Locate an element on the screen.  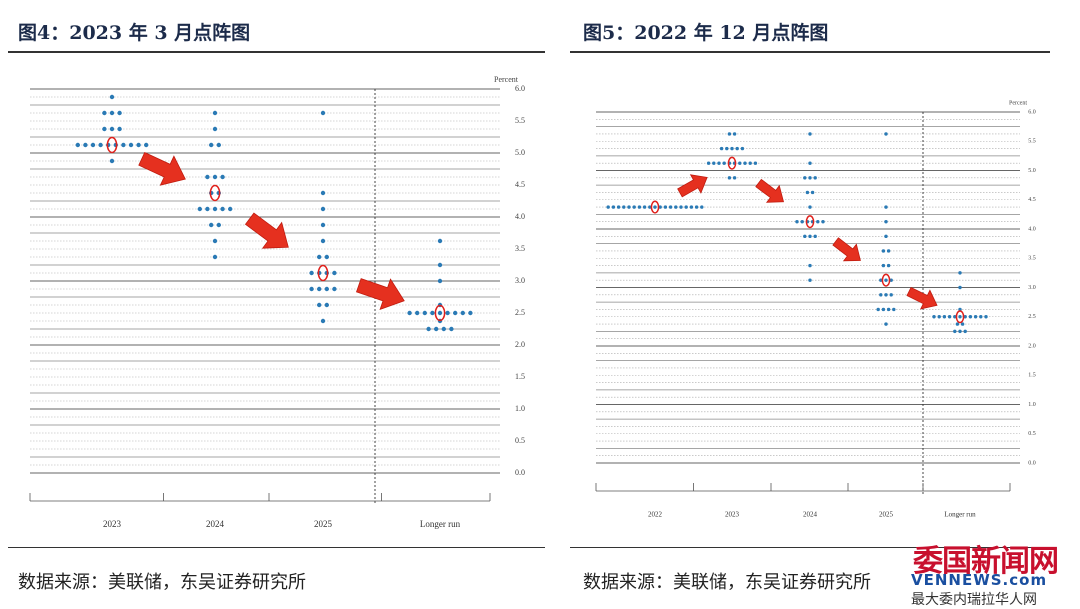
watermark: 委国新闻网 VENNEWS.com 最大委内瑞拉华人网 is located at coordinates (991, 572).